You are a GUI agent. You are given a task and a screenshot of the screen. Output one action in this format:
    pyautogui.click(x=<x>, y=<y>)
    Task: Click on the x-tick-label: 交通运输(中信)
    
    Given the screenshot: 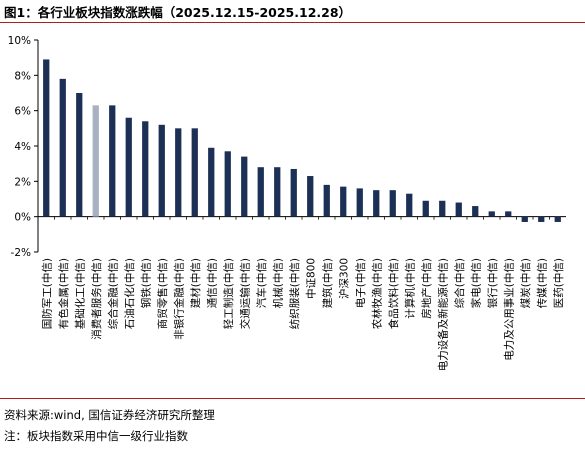 What is the action you would take?
    pyautogui.click(x=244, y=293)
    